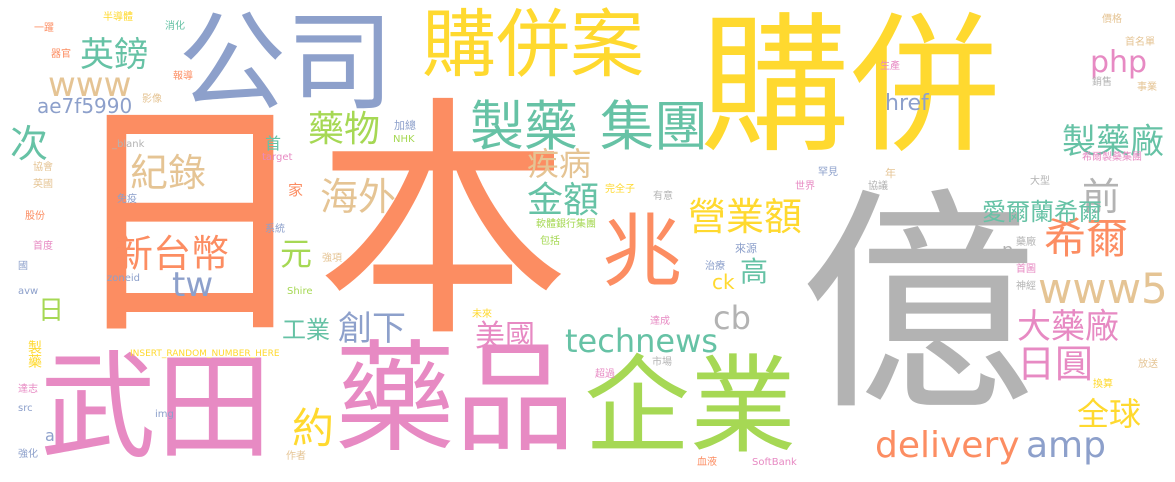 The width and height of the screenshot is (1175, 482). Describe the element at coordinates (1101, 197) in the screenshot. I see `word-前: 前` at that location.